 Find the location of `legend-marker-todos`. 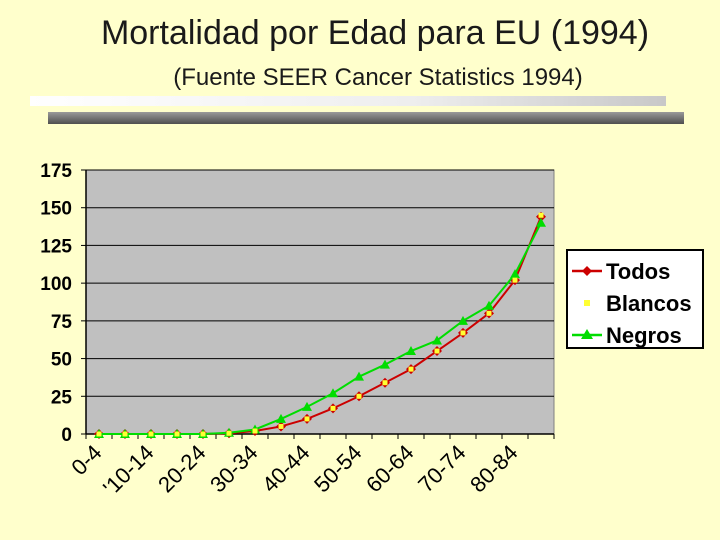

legend-marker-todos is located at coordinates (587, 271).